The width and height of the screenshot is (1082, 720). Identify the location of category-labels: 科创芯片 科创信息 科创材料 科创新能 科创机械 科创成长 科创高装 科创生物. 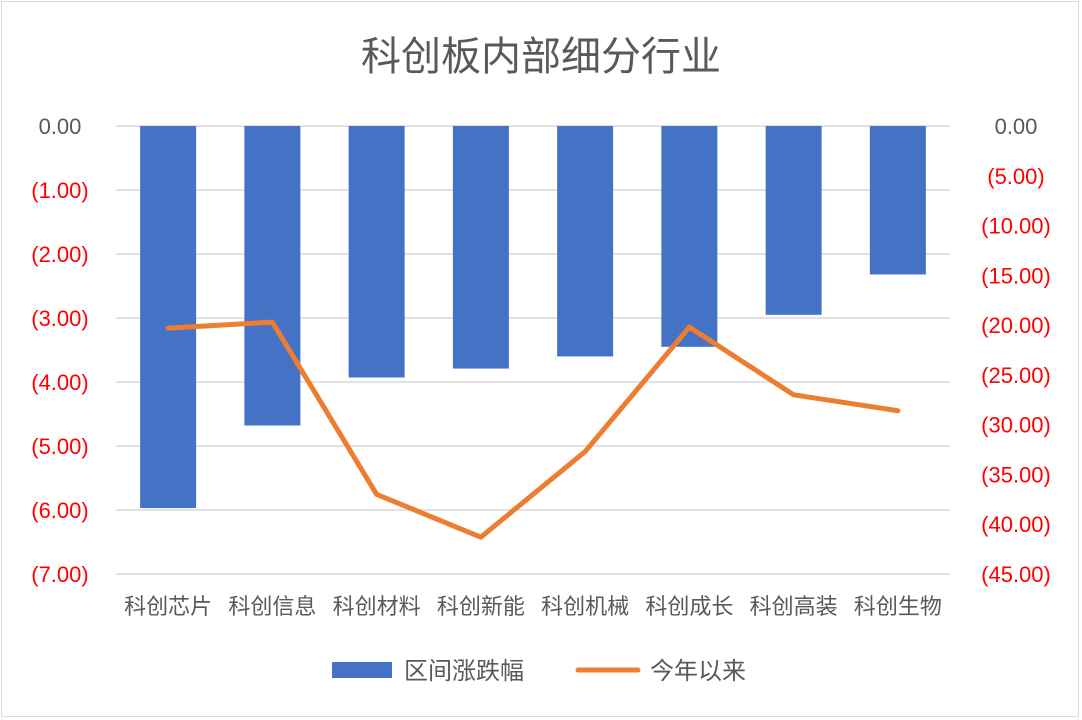
(533, 607).